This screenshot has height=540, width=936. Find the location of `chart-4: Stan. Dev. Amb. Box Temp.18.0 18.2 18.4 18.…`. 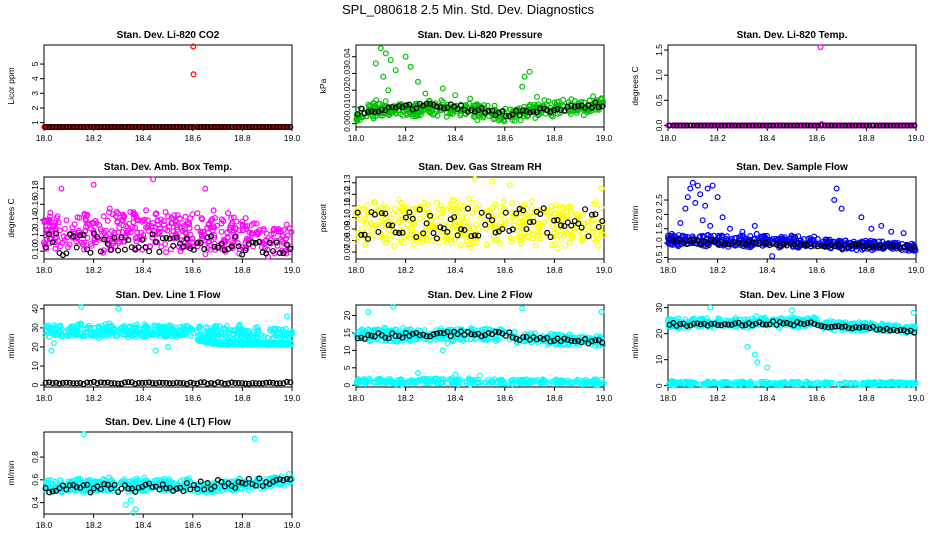

chart-4: Stan. Dev. Amb. Box Temp.18.0 18.2 18.4 18.… is located at coordinates (153, 218).